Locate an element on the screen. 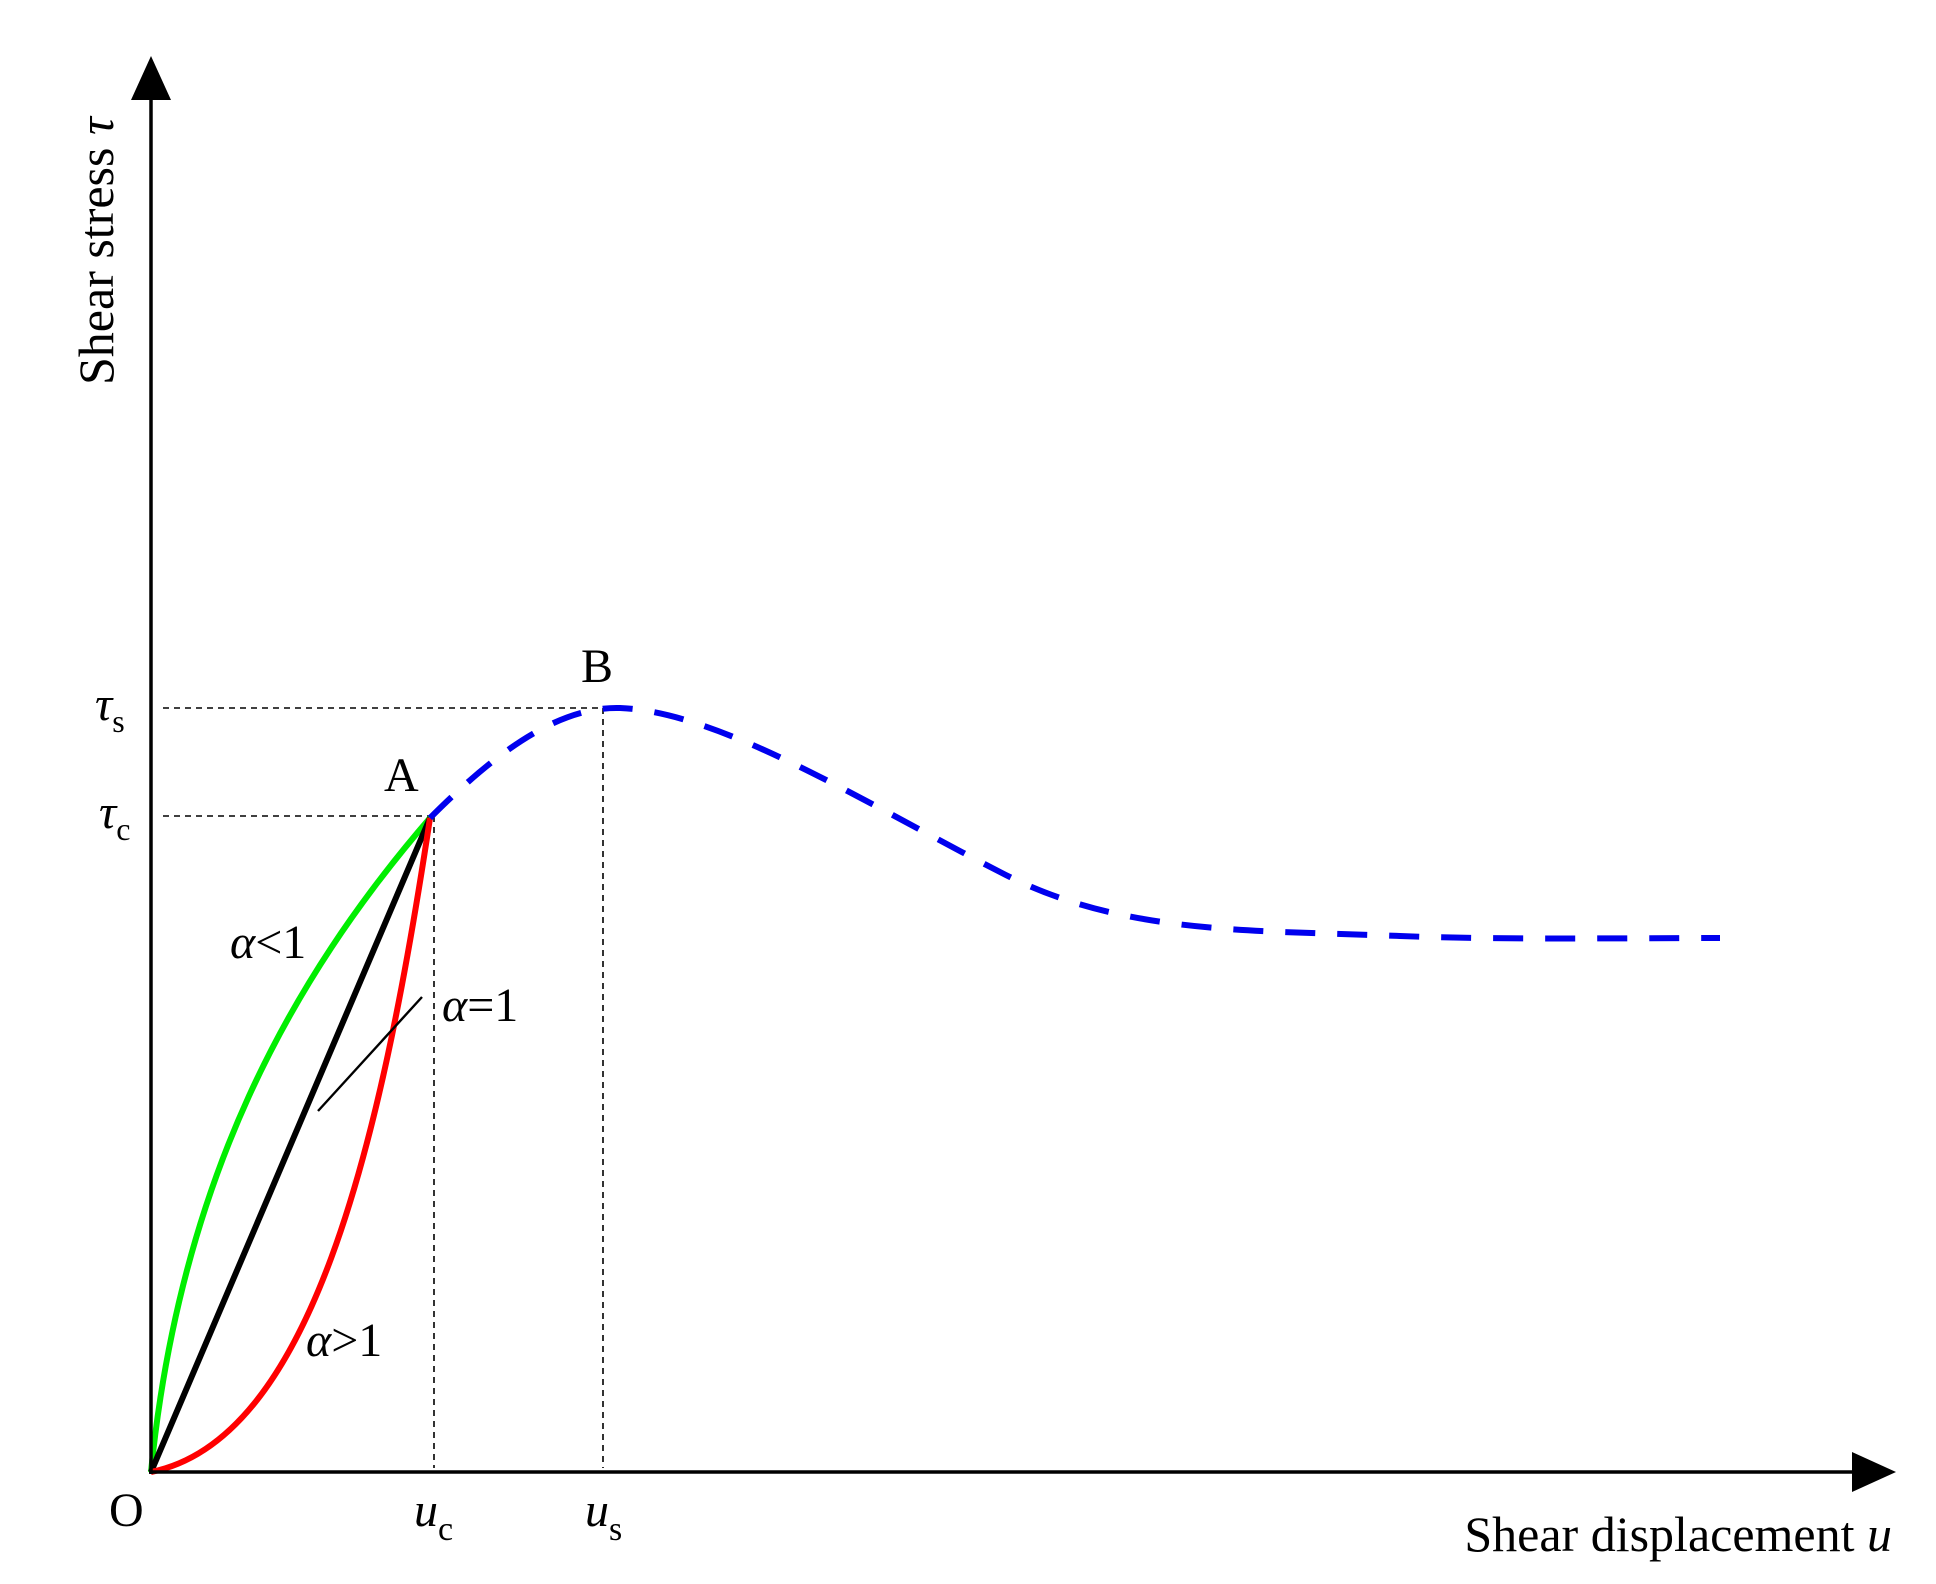 This screenshot has height=1584, width=1936. label-alpha-equal-1: α=1 is located at coordinates (480, 1005).